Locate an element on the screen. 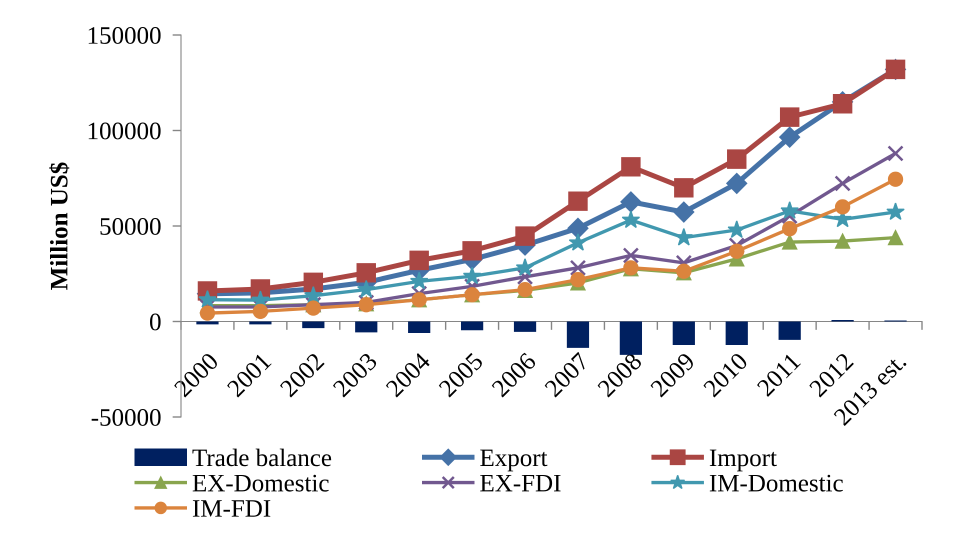  x-tick-label: 2011 is located at coordinates (779, 375).